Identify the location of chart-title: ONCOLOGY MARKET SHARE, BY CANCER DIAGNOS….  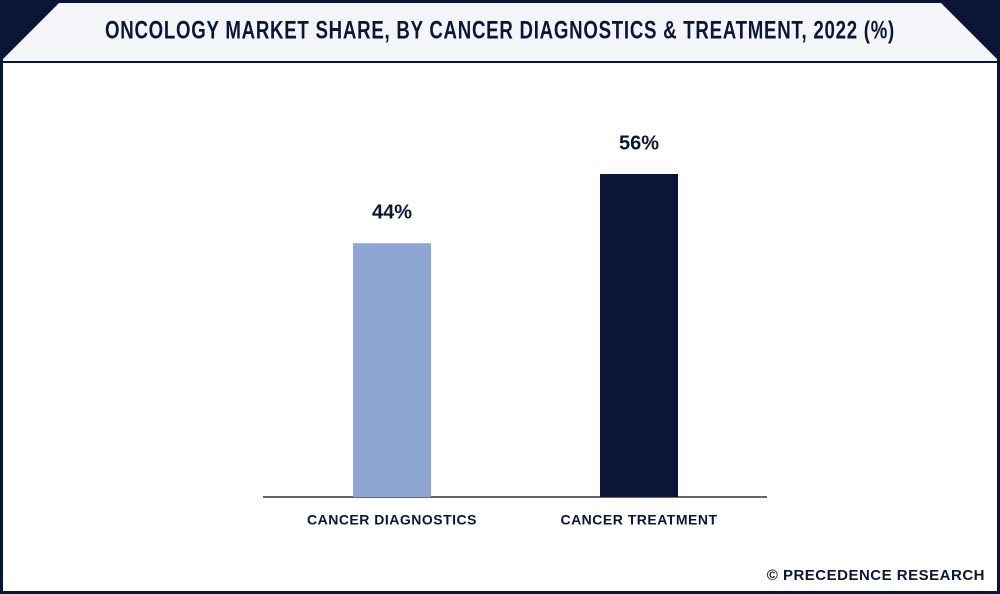
(500, 31).